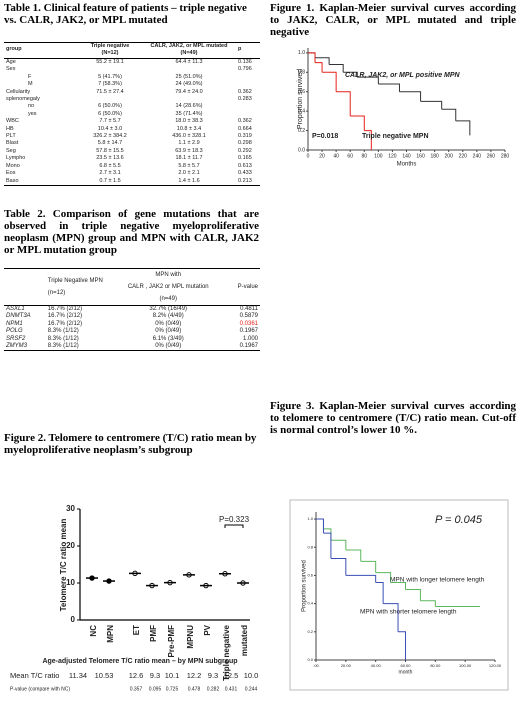  Describe the element at coordinates (132, 339) in the screenshot. I see `row: SRSF2 8.3% (1/12) 6.1% (3/49) 1.000` at that location.